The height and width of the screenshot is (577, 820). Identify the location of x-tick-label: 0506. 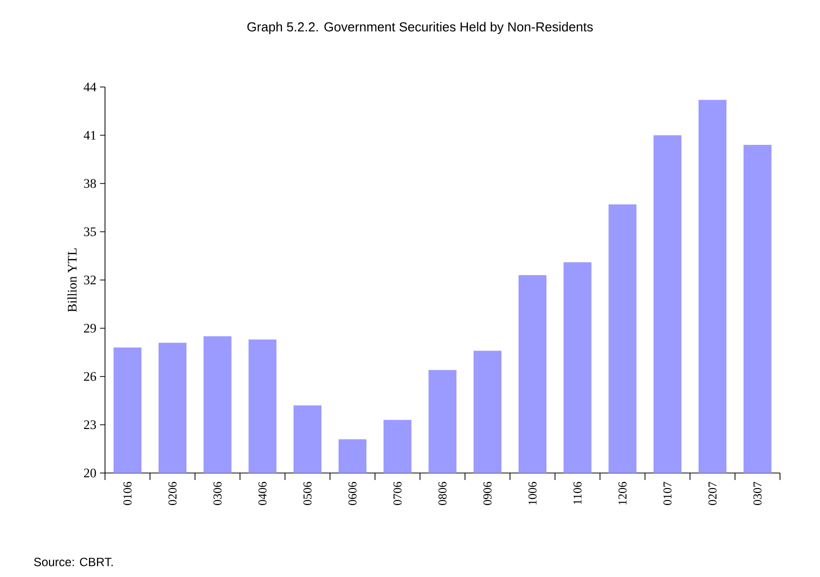
(307, 494).